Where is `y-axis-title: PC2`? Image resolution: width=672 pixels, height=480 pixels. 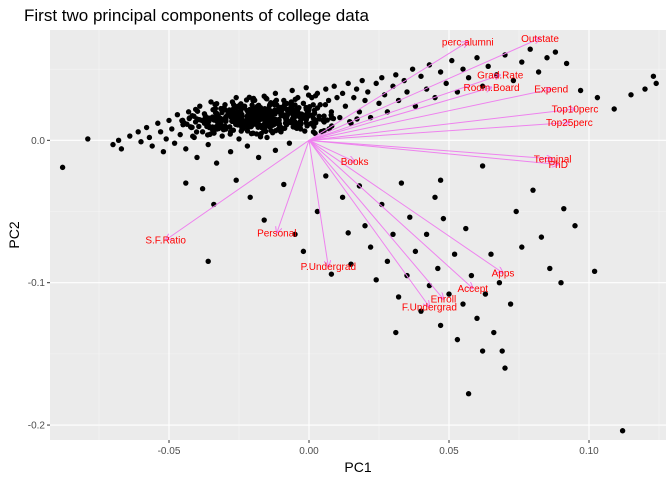 y-axis-title: PC2 is located at coordinates (14, 234).